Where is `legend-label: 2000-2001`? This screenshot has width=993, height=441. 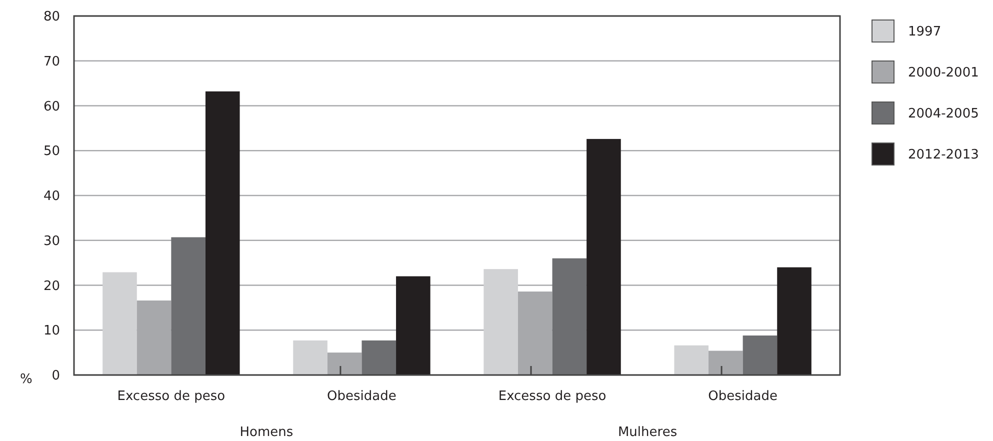 legend-label: 2000-2001 is located at coordinates (943, 73).